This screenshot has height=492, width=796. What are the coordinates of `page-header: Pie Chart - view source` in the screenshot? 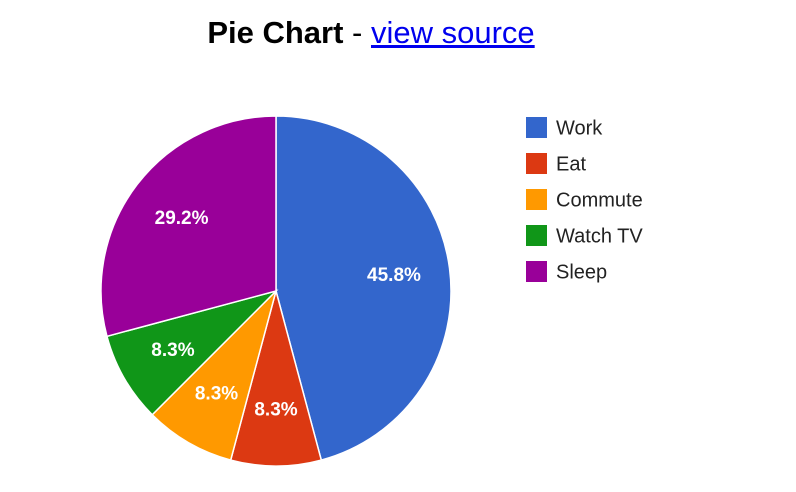 It's located at (371, 33).